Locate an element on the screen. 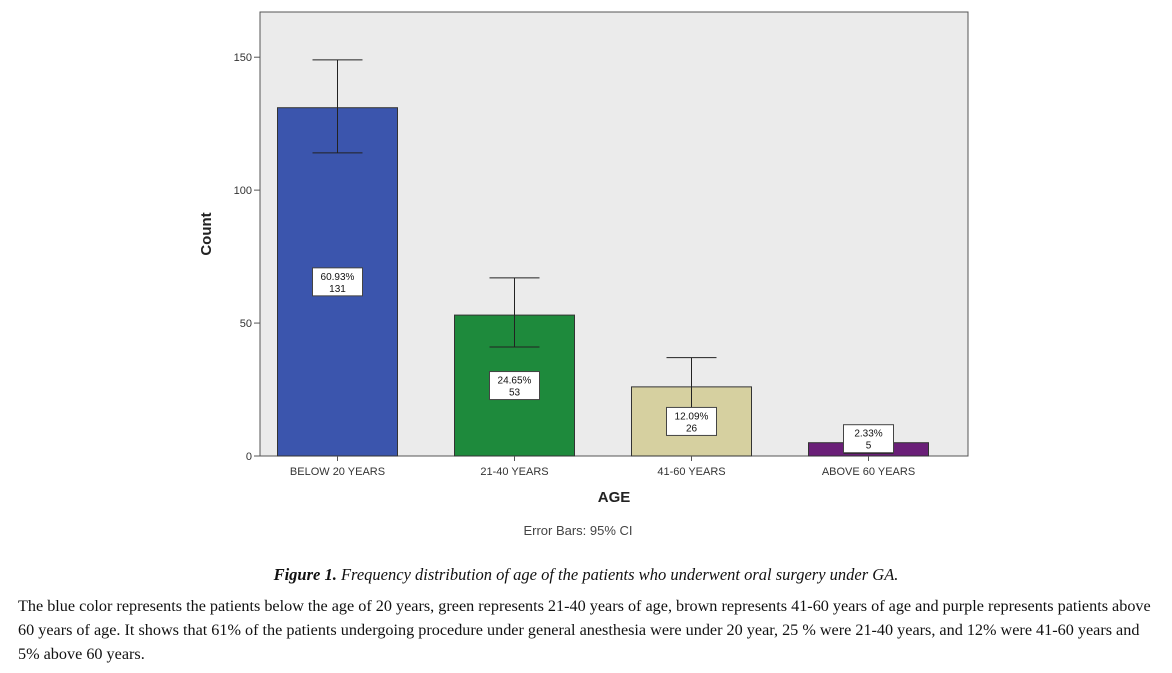 The width and height of the screenshot is (1172, 673). y-tick-label: 100 is located at coordinates (243, 191).